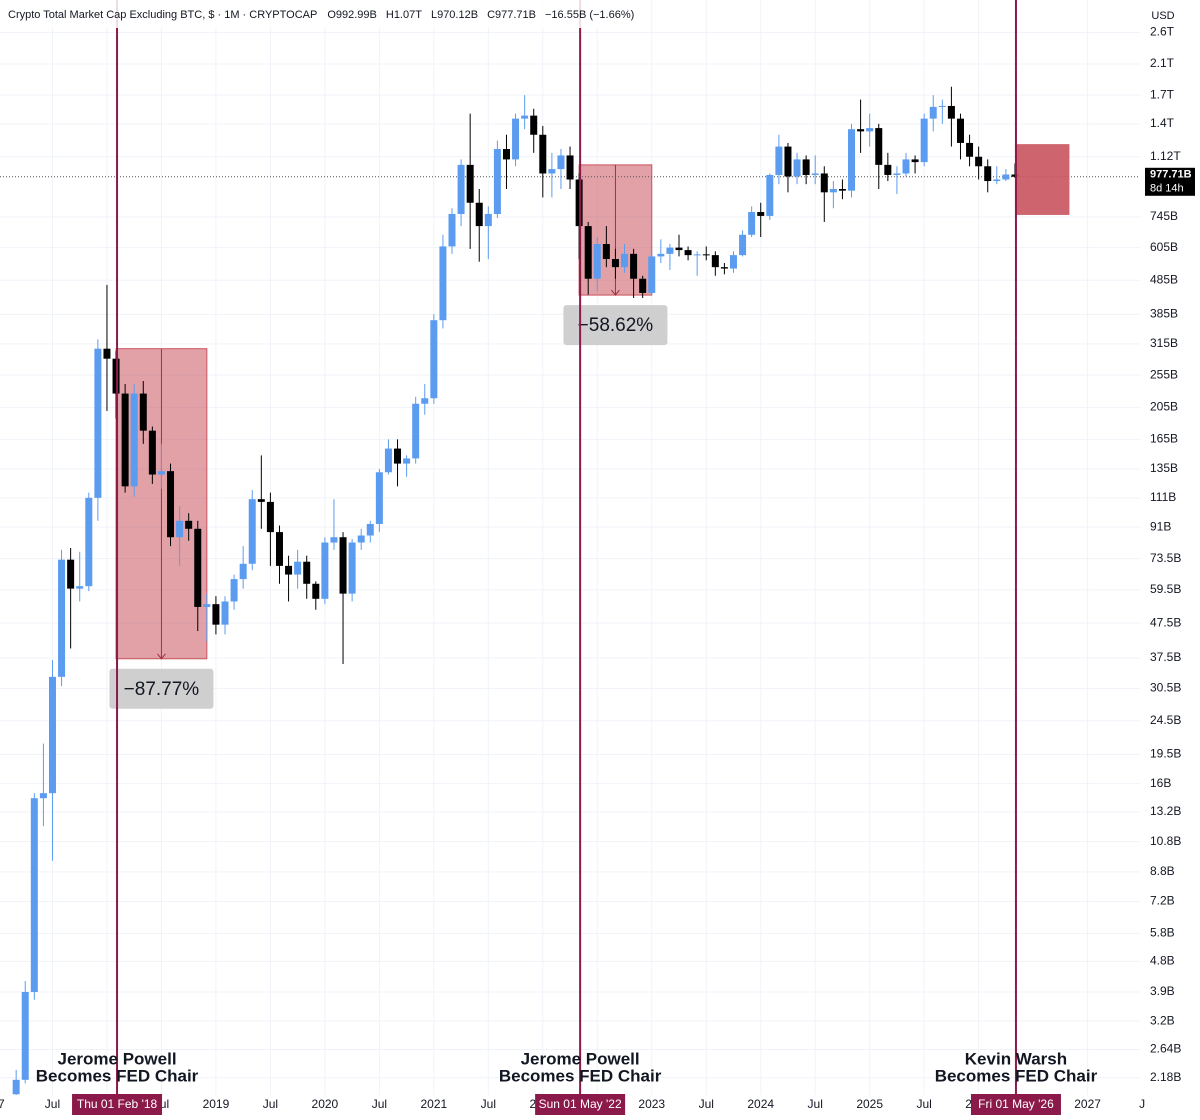 Image resolution: width=1200 pixels, height=1120 pixels. I want to click on y-tick-label: 7.2B, so click(1162, 901).